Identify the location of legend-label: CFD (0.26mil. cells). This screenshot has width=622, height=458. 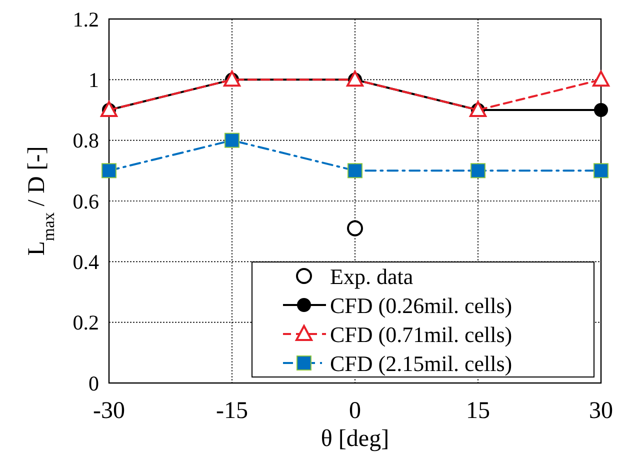
(421, 305).